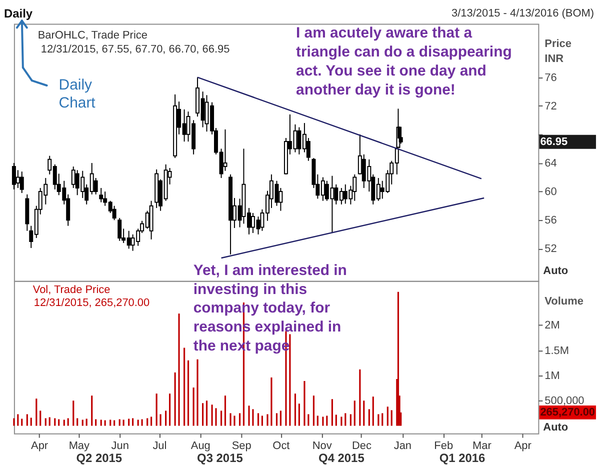  I want to click on text: 265,270.00, so click(568, 412).